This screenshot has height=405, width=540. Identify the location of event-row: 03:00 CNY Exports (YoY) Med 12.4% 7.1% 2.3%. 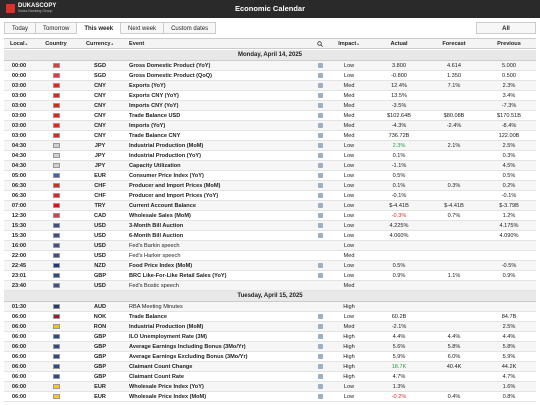
(270, 86).